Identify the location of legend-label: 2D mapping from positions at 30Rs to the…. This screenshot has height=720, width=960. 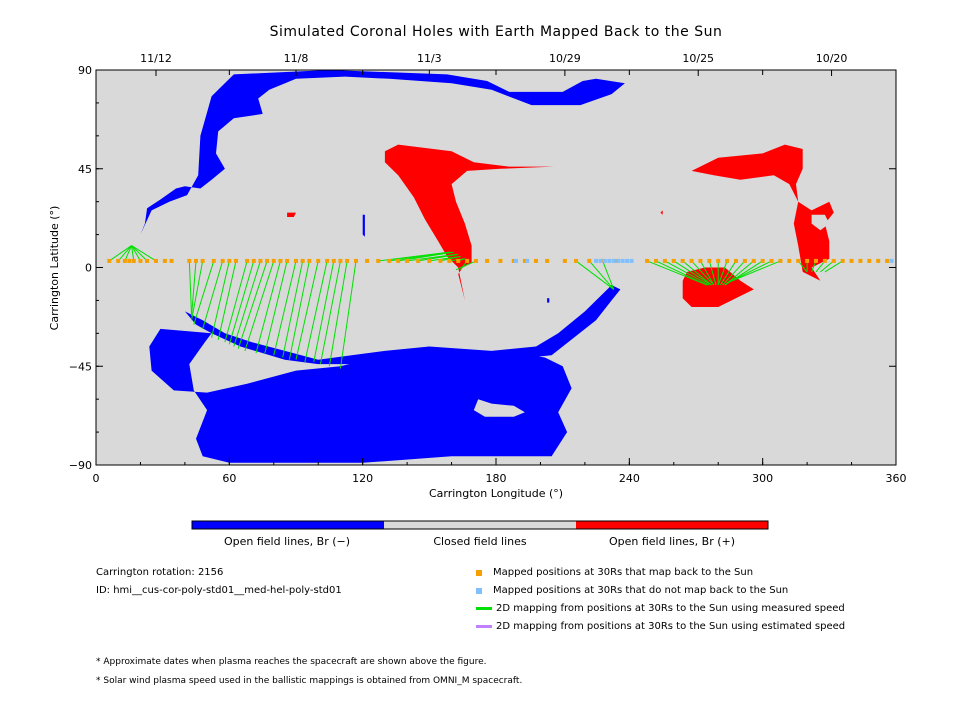
(671, 626).